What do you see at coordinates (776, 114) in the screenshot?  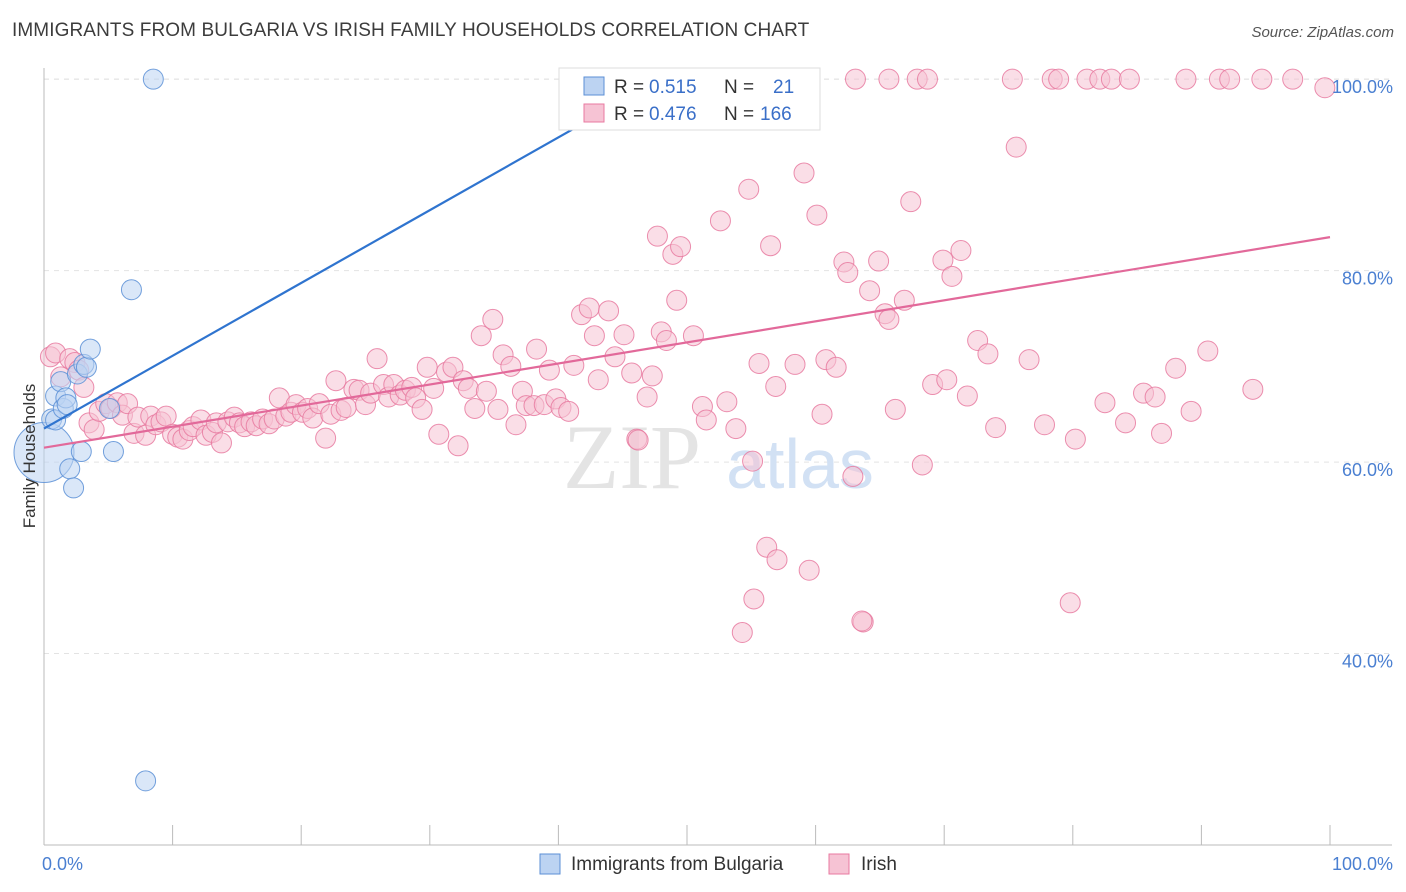 I see `legend-n-value-2: 166` at bounding box center [776, 114].